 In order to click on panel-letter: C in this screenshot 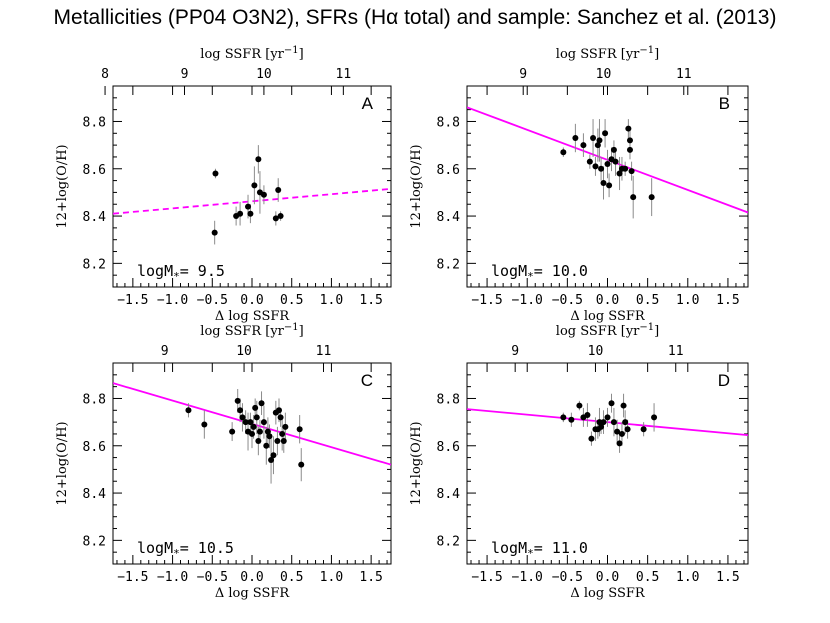, I will do `click(367, 380)`.